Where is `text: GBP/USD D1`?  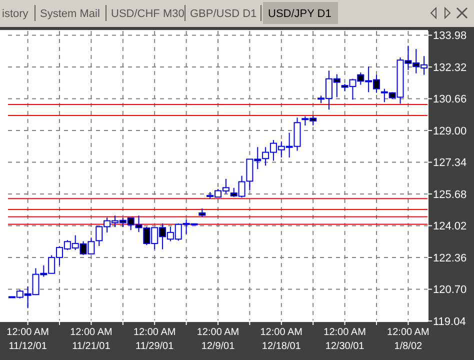 text: GBP/USD D1 is located at coordinates (223, 14).